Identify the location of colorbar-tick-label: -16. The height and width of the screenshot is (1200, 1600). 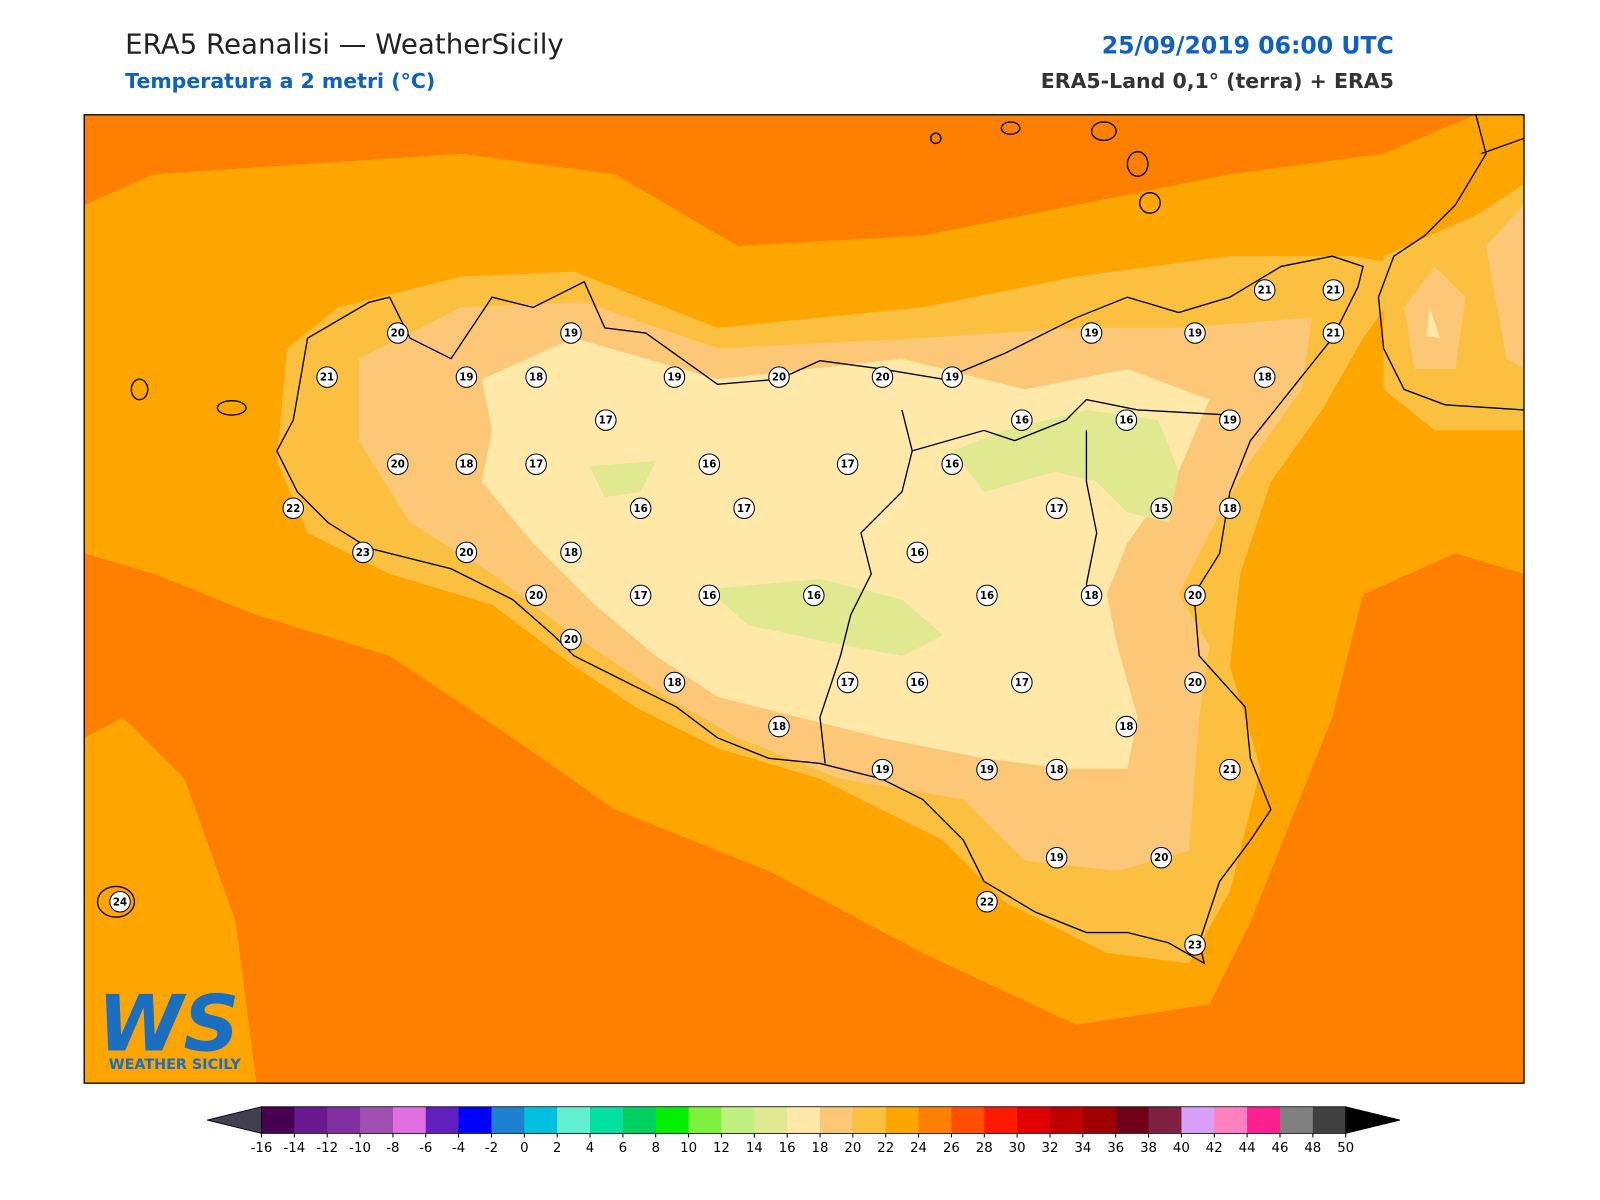
(262, 1148).